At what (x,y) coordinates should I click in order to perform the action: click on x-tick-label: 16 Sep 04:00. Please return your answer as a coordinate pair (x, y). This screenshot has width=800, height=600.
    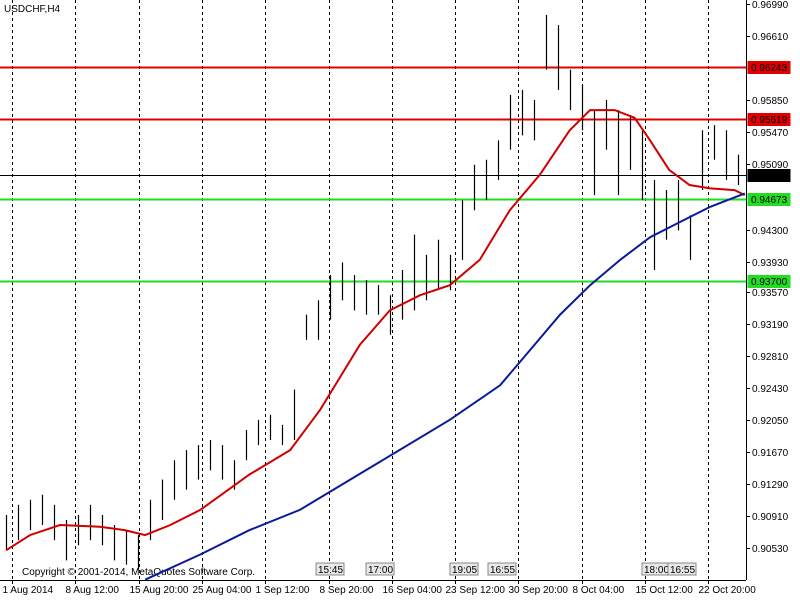
    Looking at the image, I should click on (413, 590).